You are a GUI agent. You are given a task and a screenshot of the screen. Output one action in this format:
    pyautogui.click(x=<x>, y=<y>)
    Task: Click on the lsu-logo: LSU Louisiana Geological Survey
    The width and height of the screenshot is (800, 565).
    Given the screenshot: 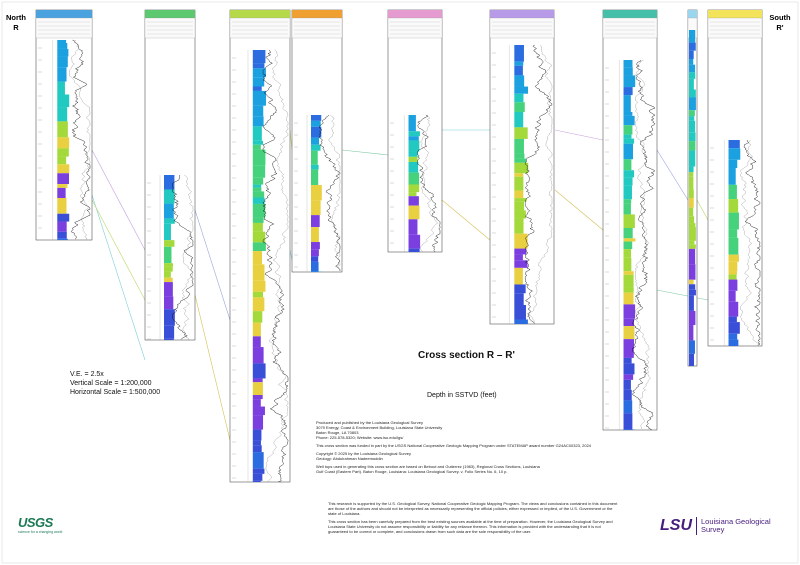 What is the action you would take?
    pyautogui.click(x=718, y=526)
    